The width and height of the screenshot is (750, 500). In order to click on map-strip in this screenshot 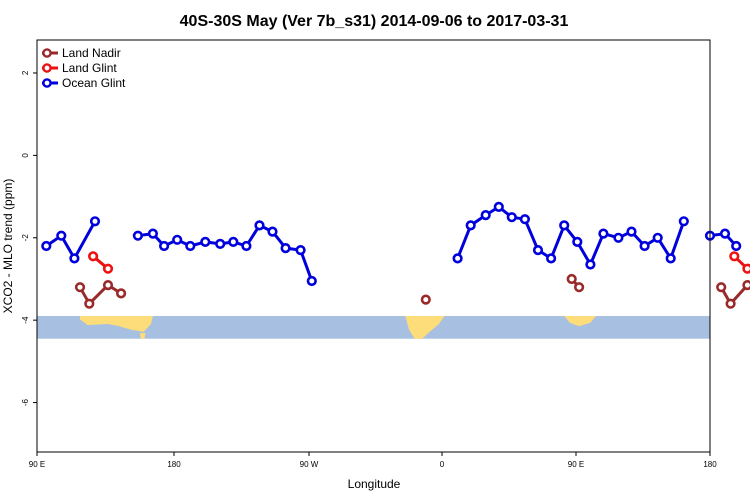, I will do `click(373, 327)`.